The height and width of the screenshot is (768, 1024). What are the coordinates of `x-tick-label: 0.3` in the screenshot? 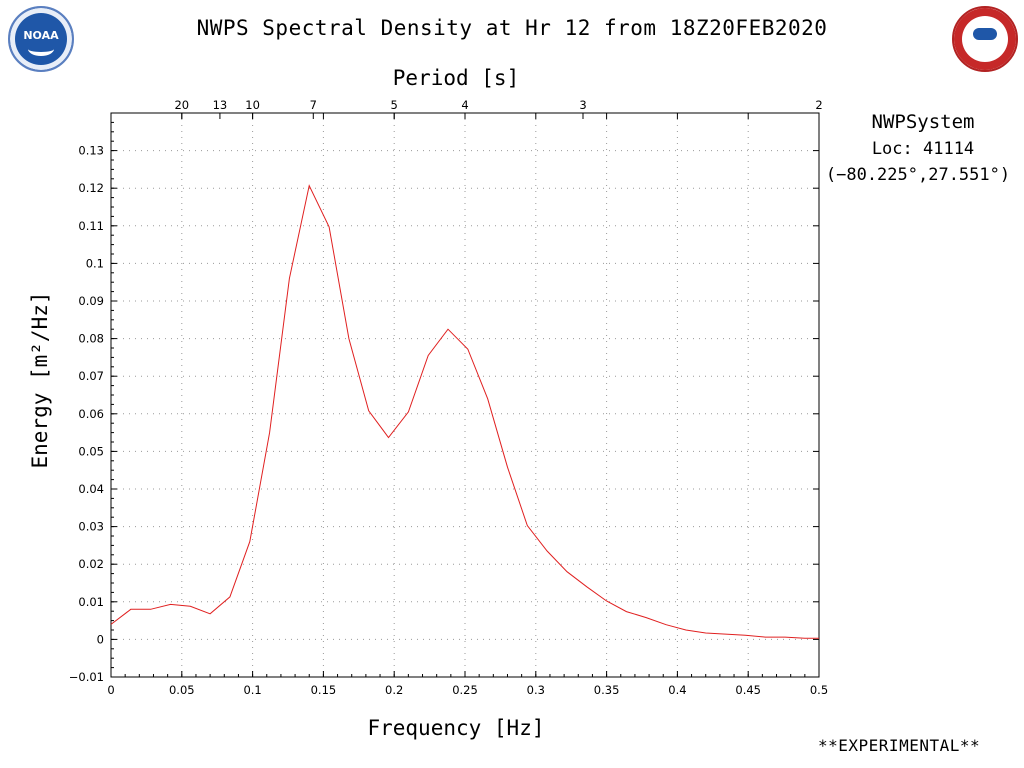 It's located at (536, 690).